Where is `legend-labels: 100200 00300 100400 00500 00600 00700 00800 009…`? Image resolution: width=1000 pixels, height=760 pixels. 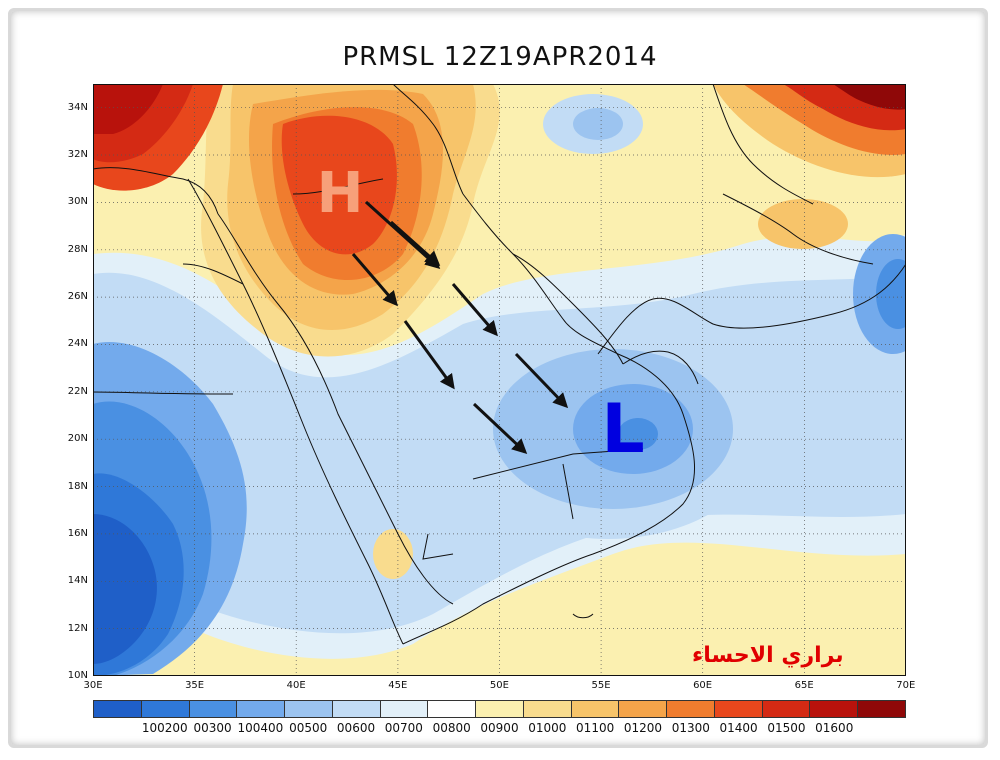 legend-labels: 100200 00300 100400 00500 00600 00700 00800 009… is located at coordinates (499, 729).